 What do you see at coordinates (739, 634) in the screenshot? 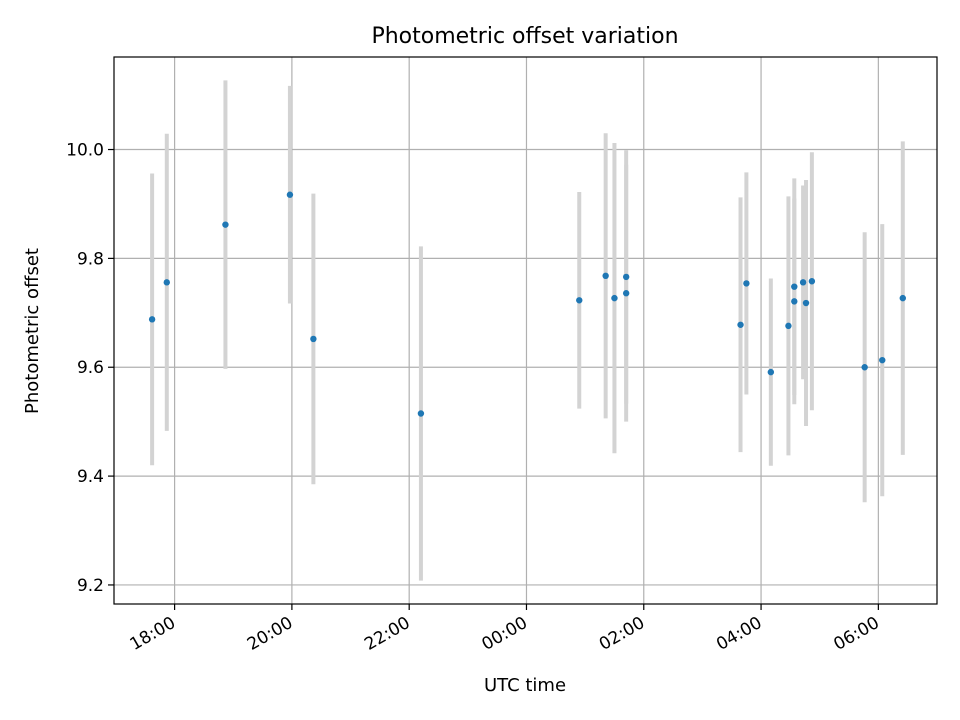
I see `x-tick-label: 04:00` at bounding box center [739, 634].